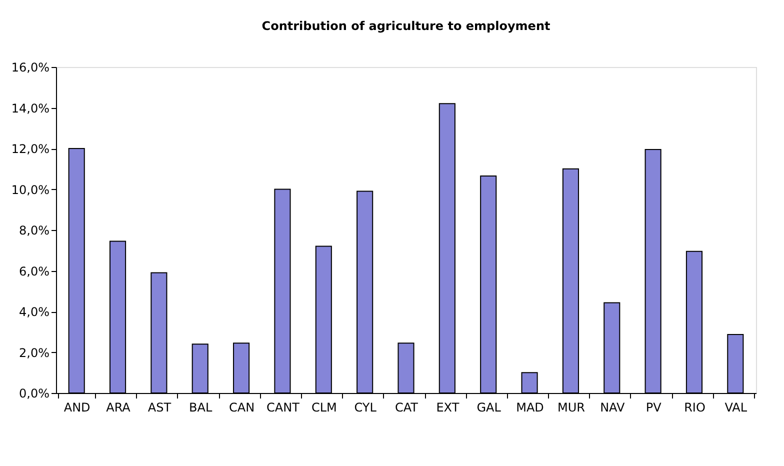 Image resolution: width=784 pixels, height=466 pixels. Describe the element at coordinates (365, 407) in the screenshot. I see `x-tick-label: CYL` at that location.